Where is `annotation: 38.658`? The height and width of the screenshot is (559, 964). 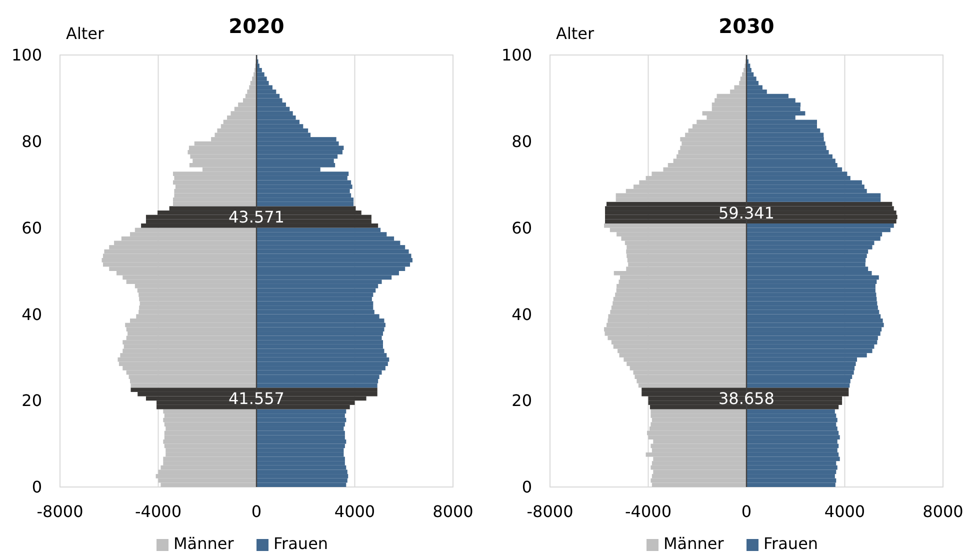 annotation: 38.658 is located at coordinates (746, 398).